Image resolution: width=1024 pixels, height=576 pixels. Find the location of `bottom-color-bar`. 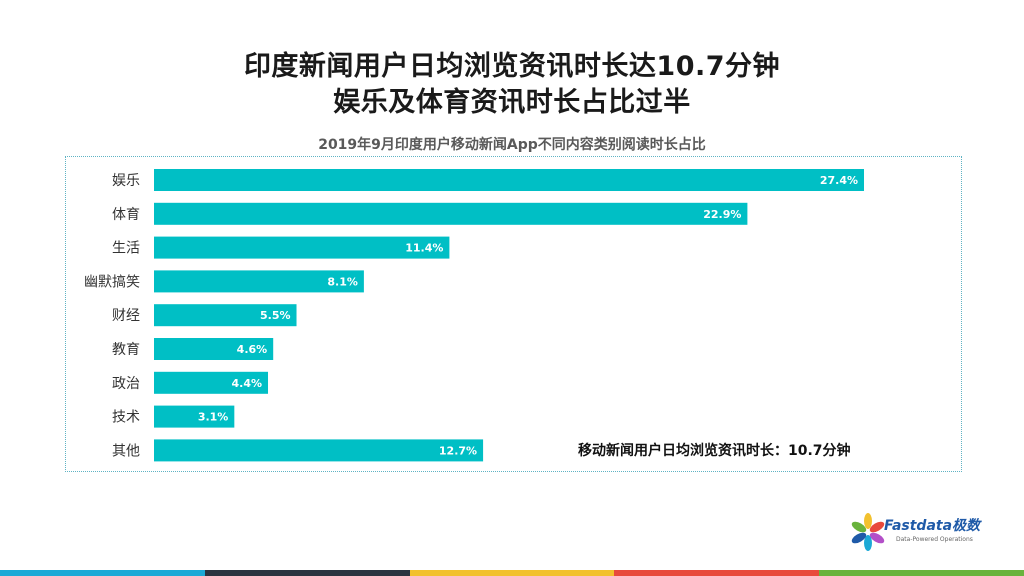

bottom-color-bar is located at coordinates (512, 573).